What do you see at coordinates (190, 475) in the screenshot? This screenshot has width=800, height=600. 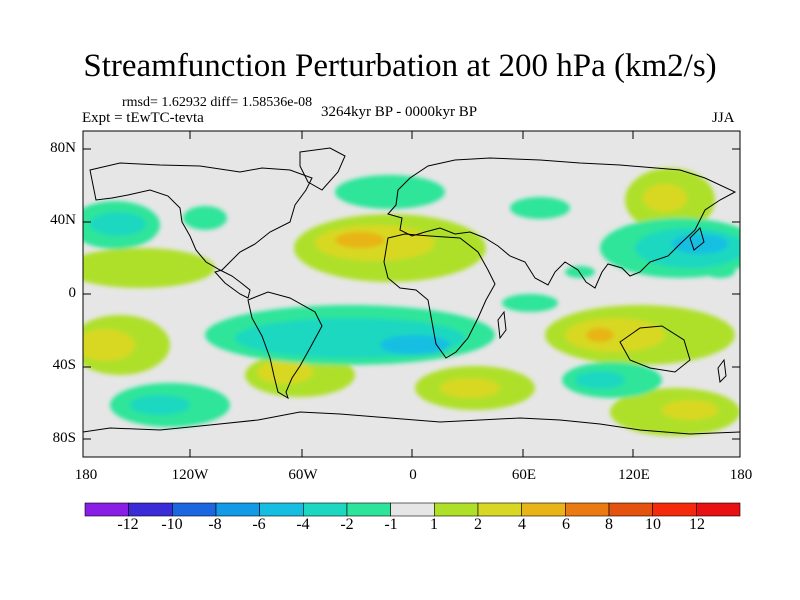 I see `x-tick-label: 120W` at bounding box center [190, 475].